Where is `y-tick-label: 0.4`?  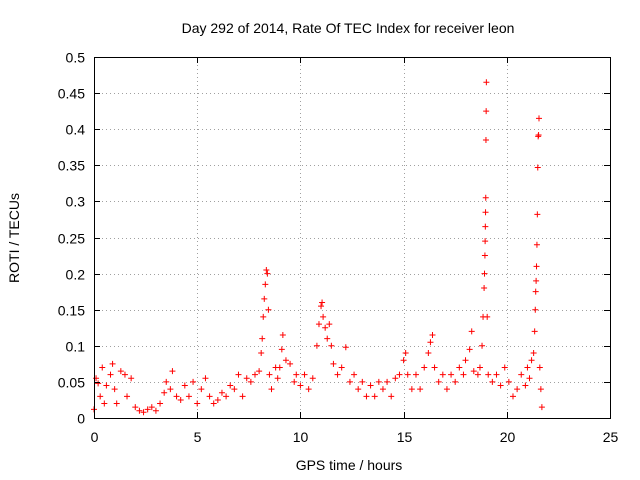
y-tick-label: 0.4 is located at coordinates (76, 130).